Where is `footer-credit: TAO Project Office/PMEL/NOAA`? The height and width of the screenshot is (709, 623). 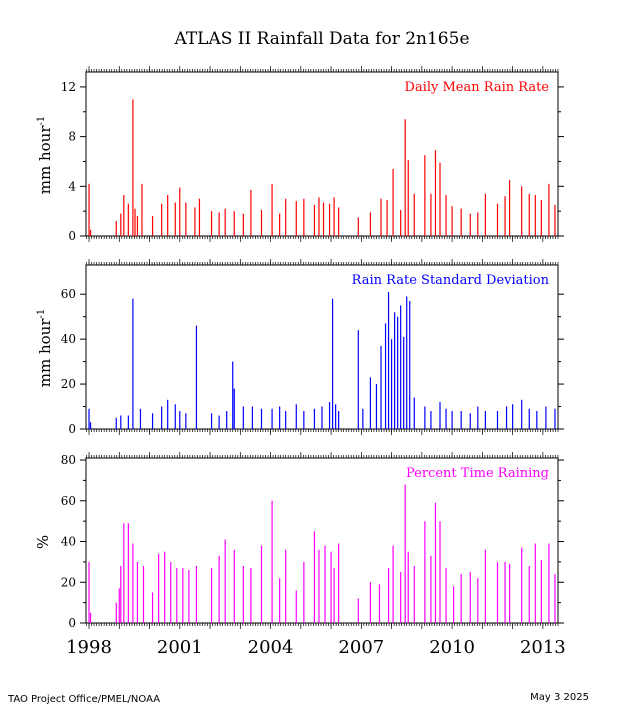 footer-credit: TAO Project Office/PMEL/NOAA is located at coordinates (83, 699).